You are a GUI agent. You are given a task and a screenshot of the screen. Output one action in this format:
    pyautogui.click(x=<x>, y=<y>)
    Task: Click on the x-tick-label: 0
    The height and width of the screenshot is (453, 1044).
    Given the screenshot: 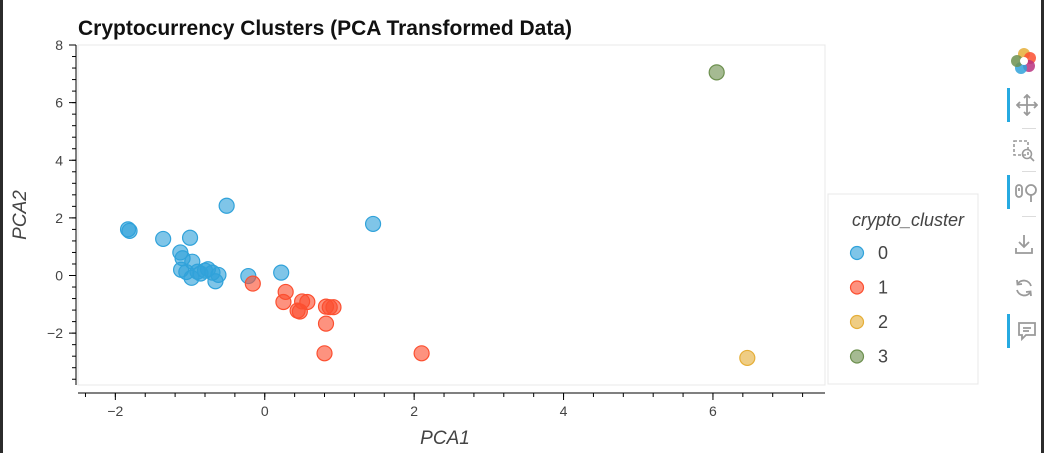 What is the action you would take?
    pyautogui.click(x=265, y=411)
    